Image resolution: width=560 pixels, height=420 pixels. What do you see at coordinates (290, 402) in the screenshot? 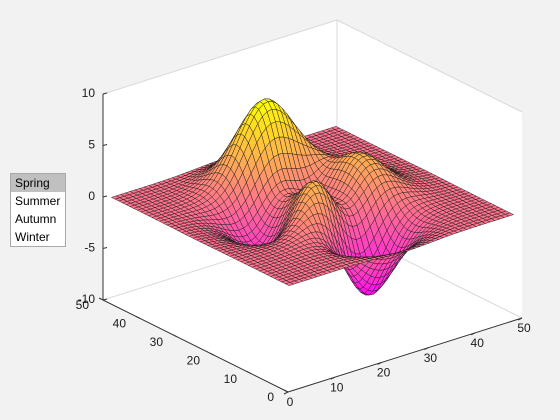
I see `x-tick-label: 0` at bounding box center [290, 402].